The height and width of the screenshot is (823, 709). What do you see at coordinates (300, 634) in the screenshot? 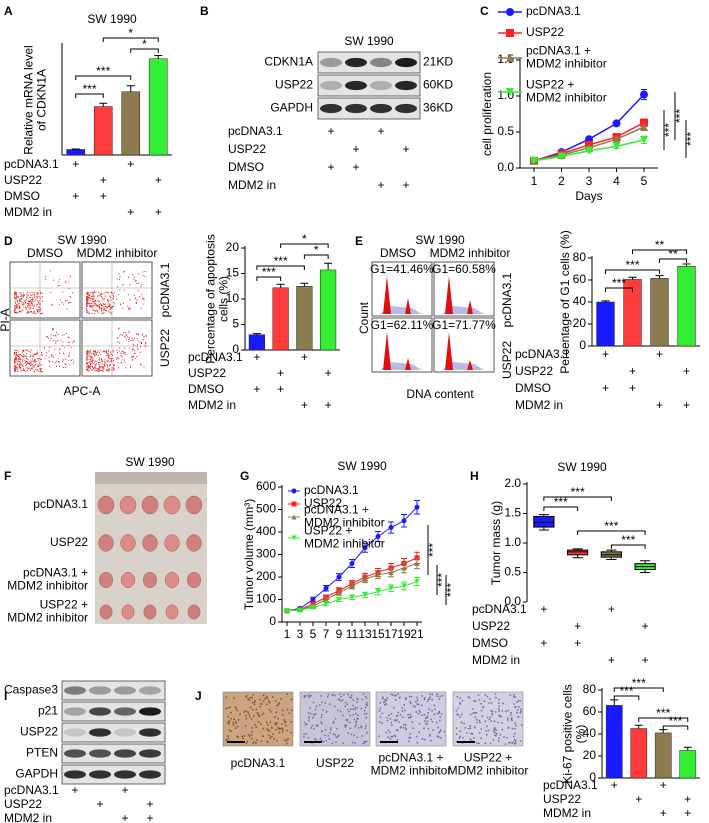
I see `x-tick-label: 3` at bounding box center [300, 634].